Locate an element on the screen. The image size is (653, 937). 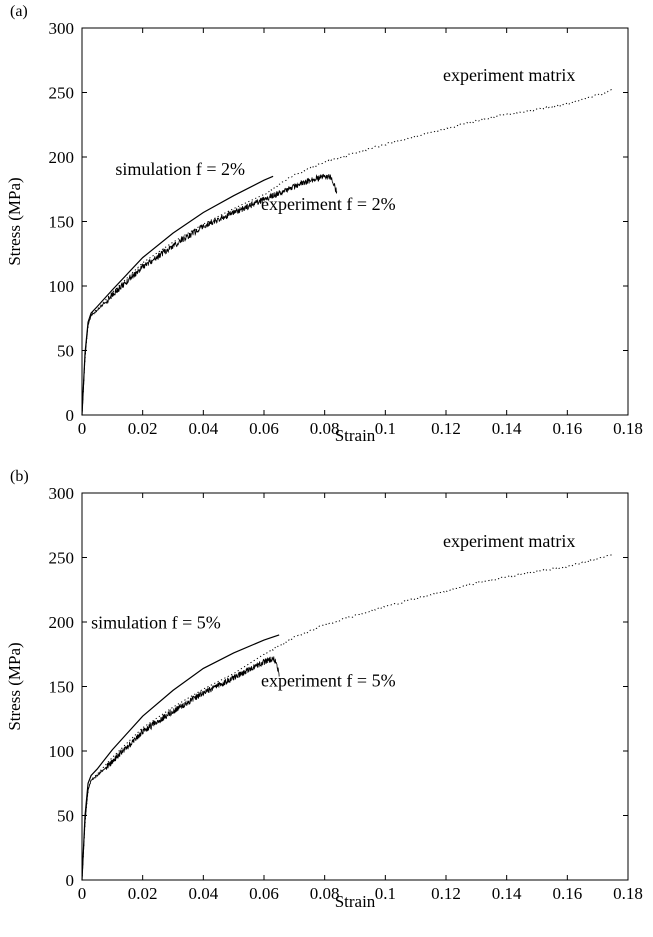
panel-label: (b) is located at coordinates (19, 476).